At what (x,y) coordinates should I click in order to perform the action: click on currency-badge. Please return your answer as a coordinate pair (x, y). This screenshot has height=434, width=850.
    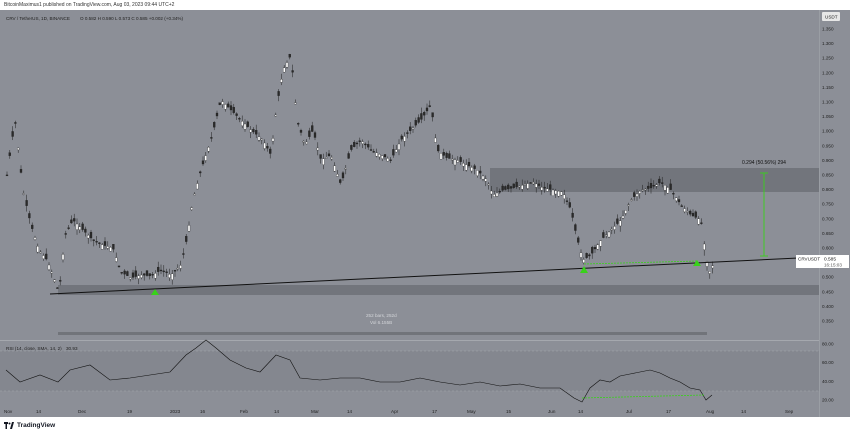
    Looking at the image, I should click on (831, 16).